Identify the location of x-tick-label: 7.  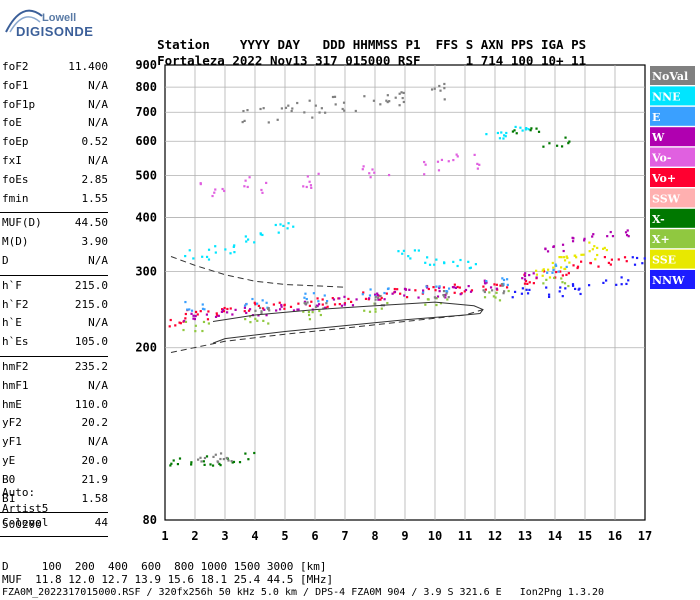
(344, 536).